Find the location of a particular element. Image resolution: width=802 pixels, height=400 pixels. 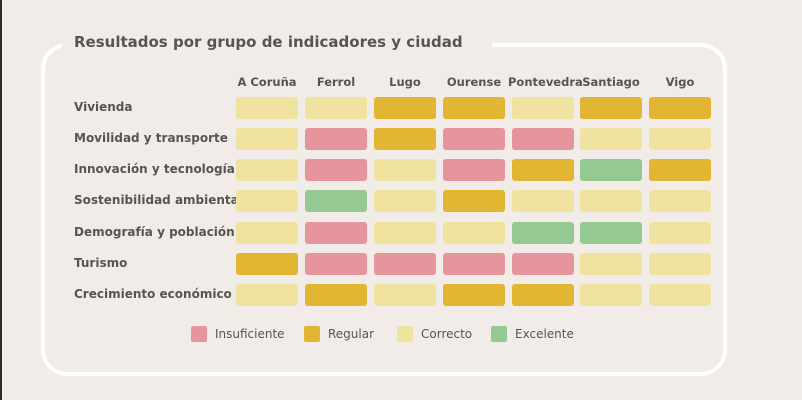

left-edge-bar is located at coordinates (1, 200).